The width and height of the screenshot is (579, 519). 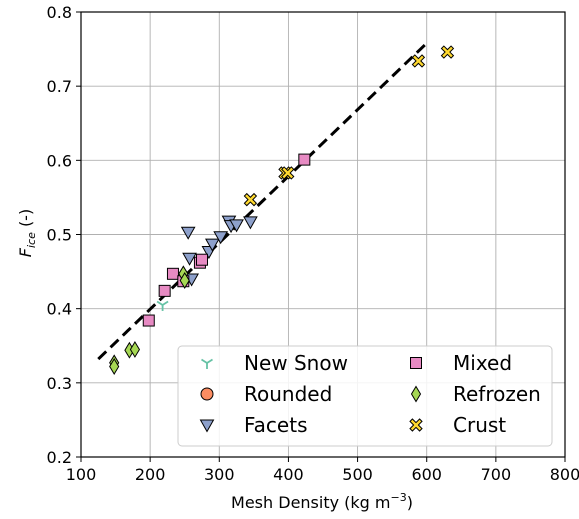 I want to click on legend-label: Rounded, so click(x=288, y=394).